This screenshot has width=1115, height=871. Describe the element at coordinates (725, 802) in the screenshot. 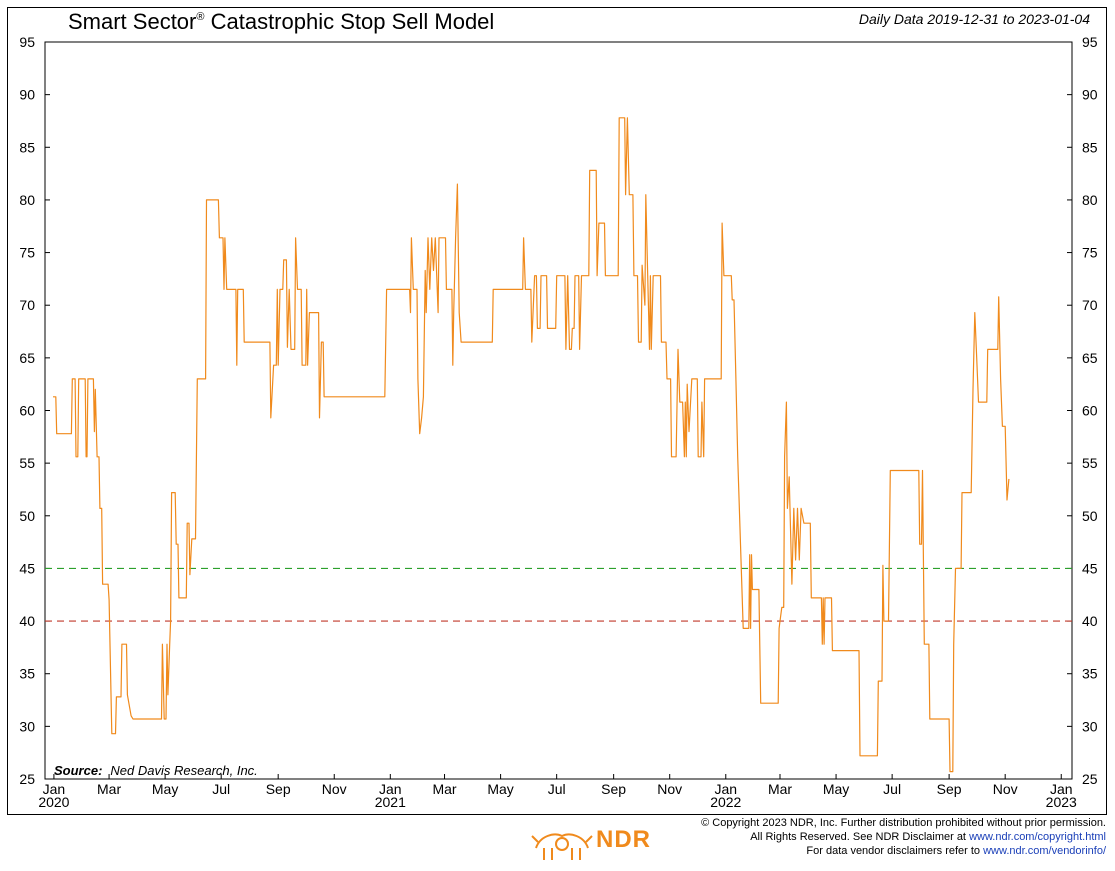

I see `x-tick-year-label: 2022` at that location.